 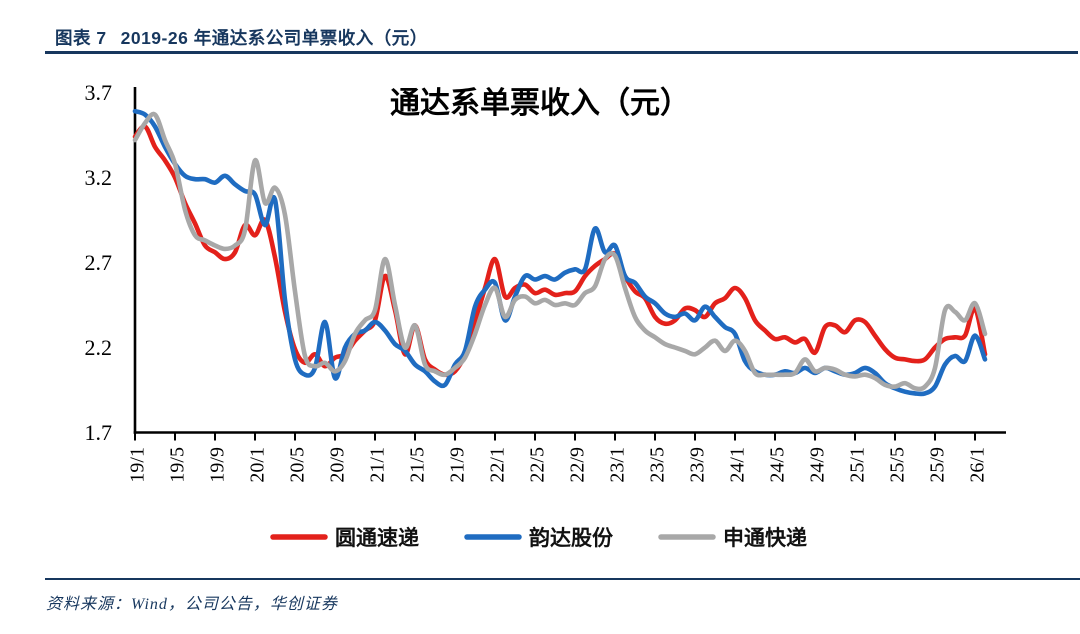 I want to click on legend-item: 申通快递, so click(x=732, y=538).